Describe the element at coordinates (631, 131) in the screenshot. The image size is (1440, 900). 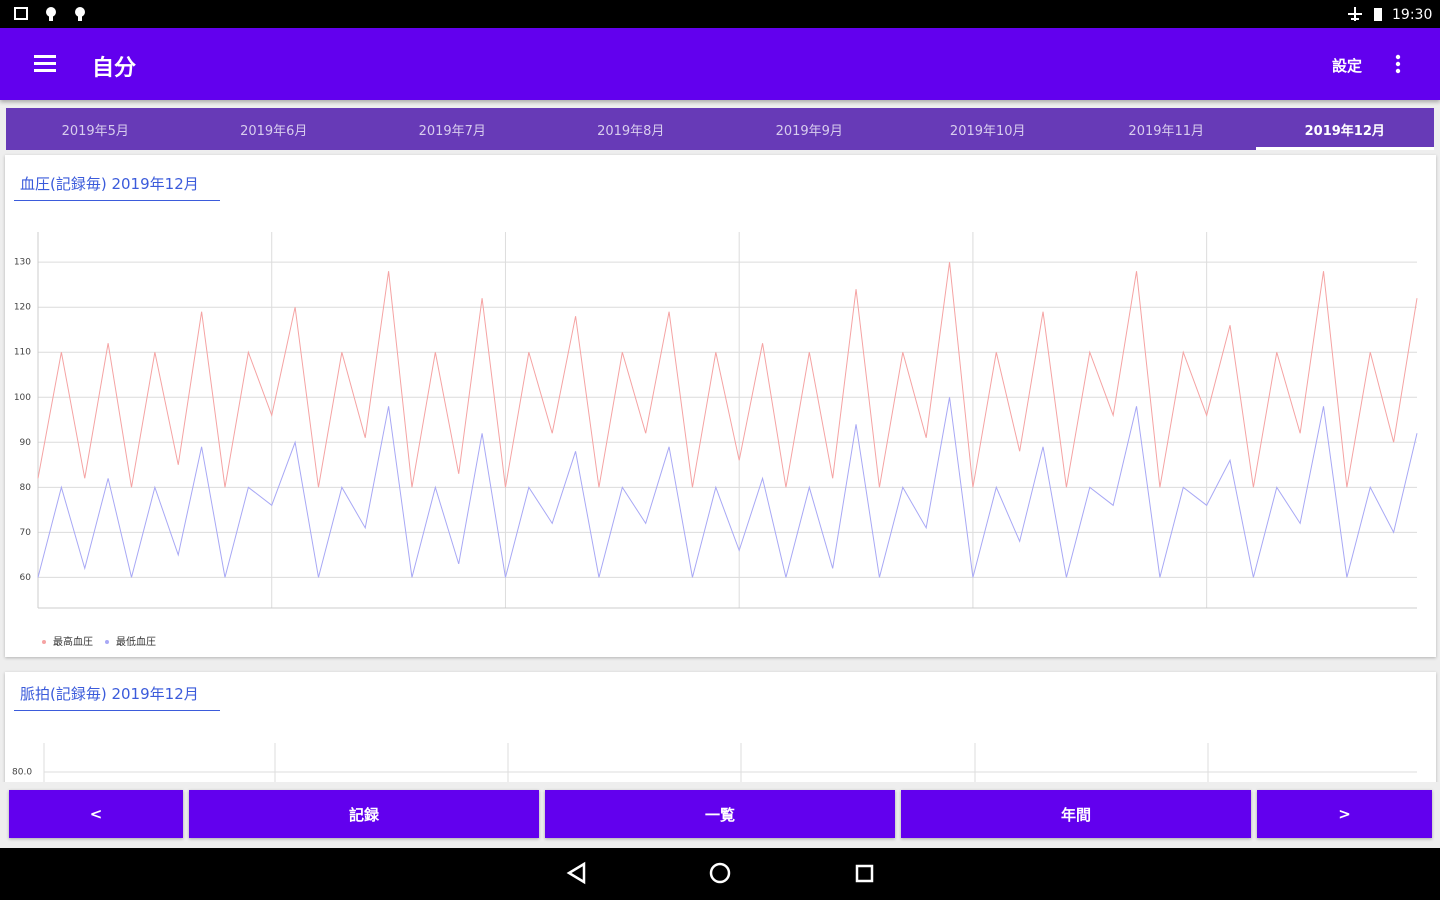
I see `month-tab: 2019年8月` at that location.